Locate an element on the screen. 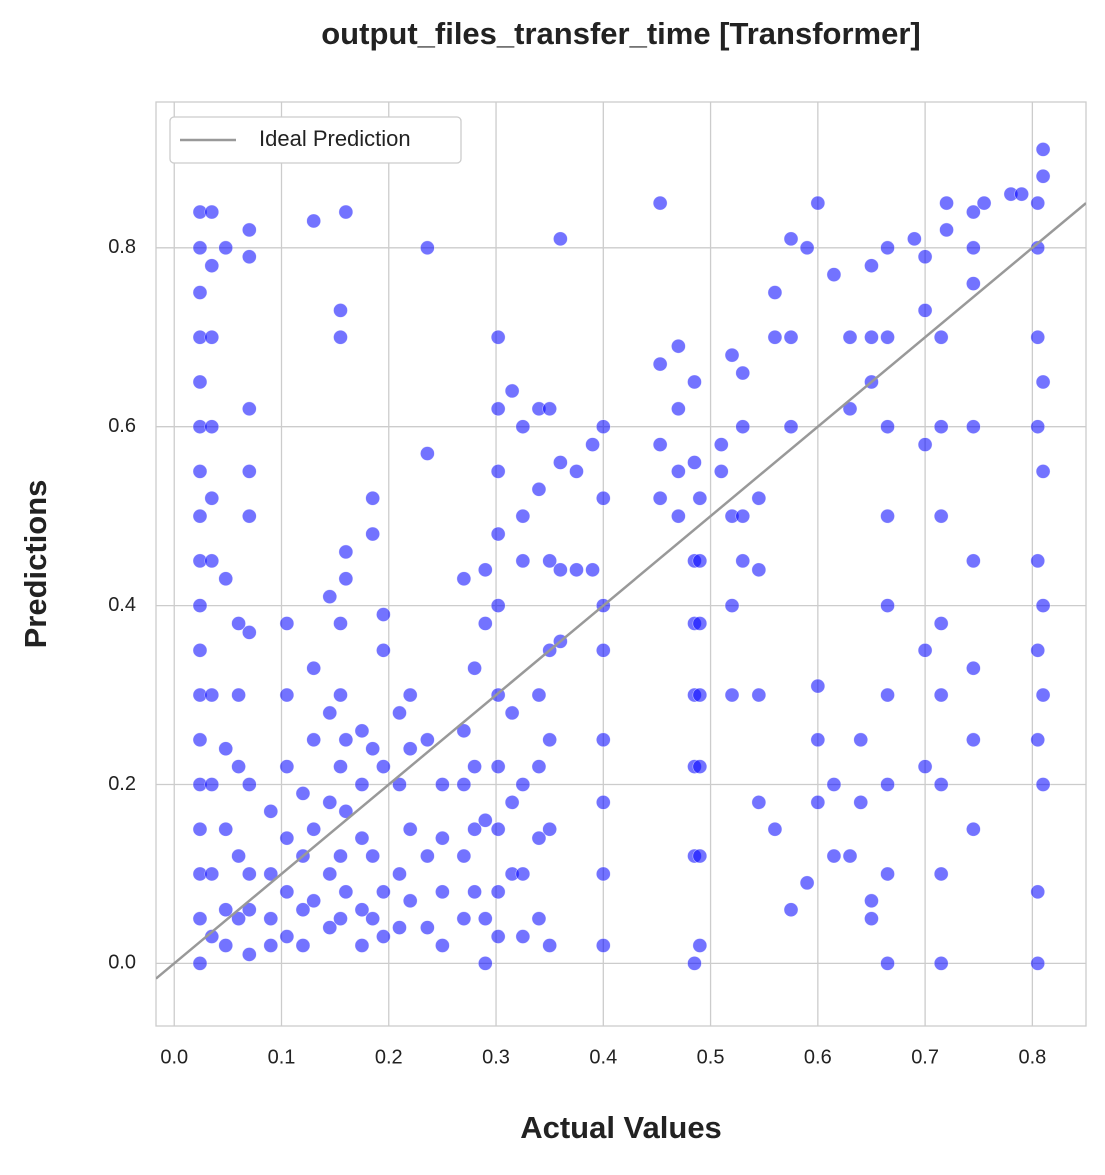  legend-box is located at coordinates (315, 140).